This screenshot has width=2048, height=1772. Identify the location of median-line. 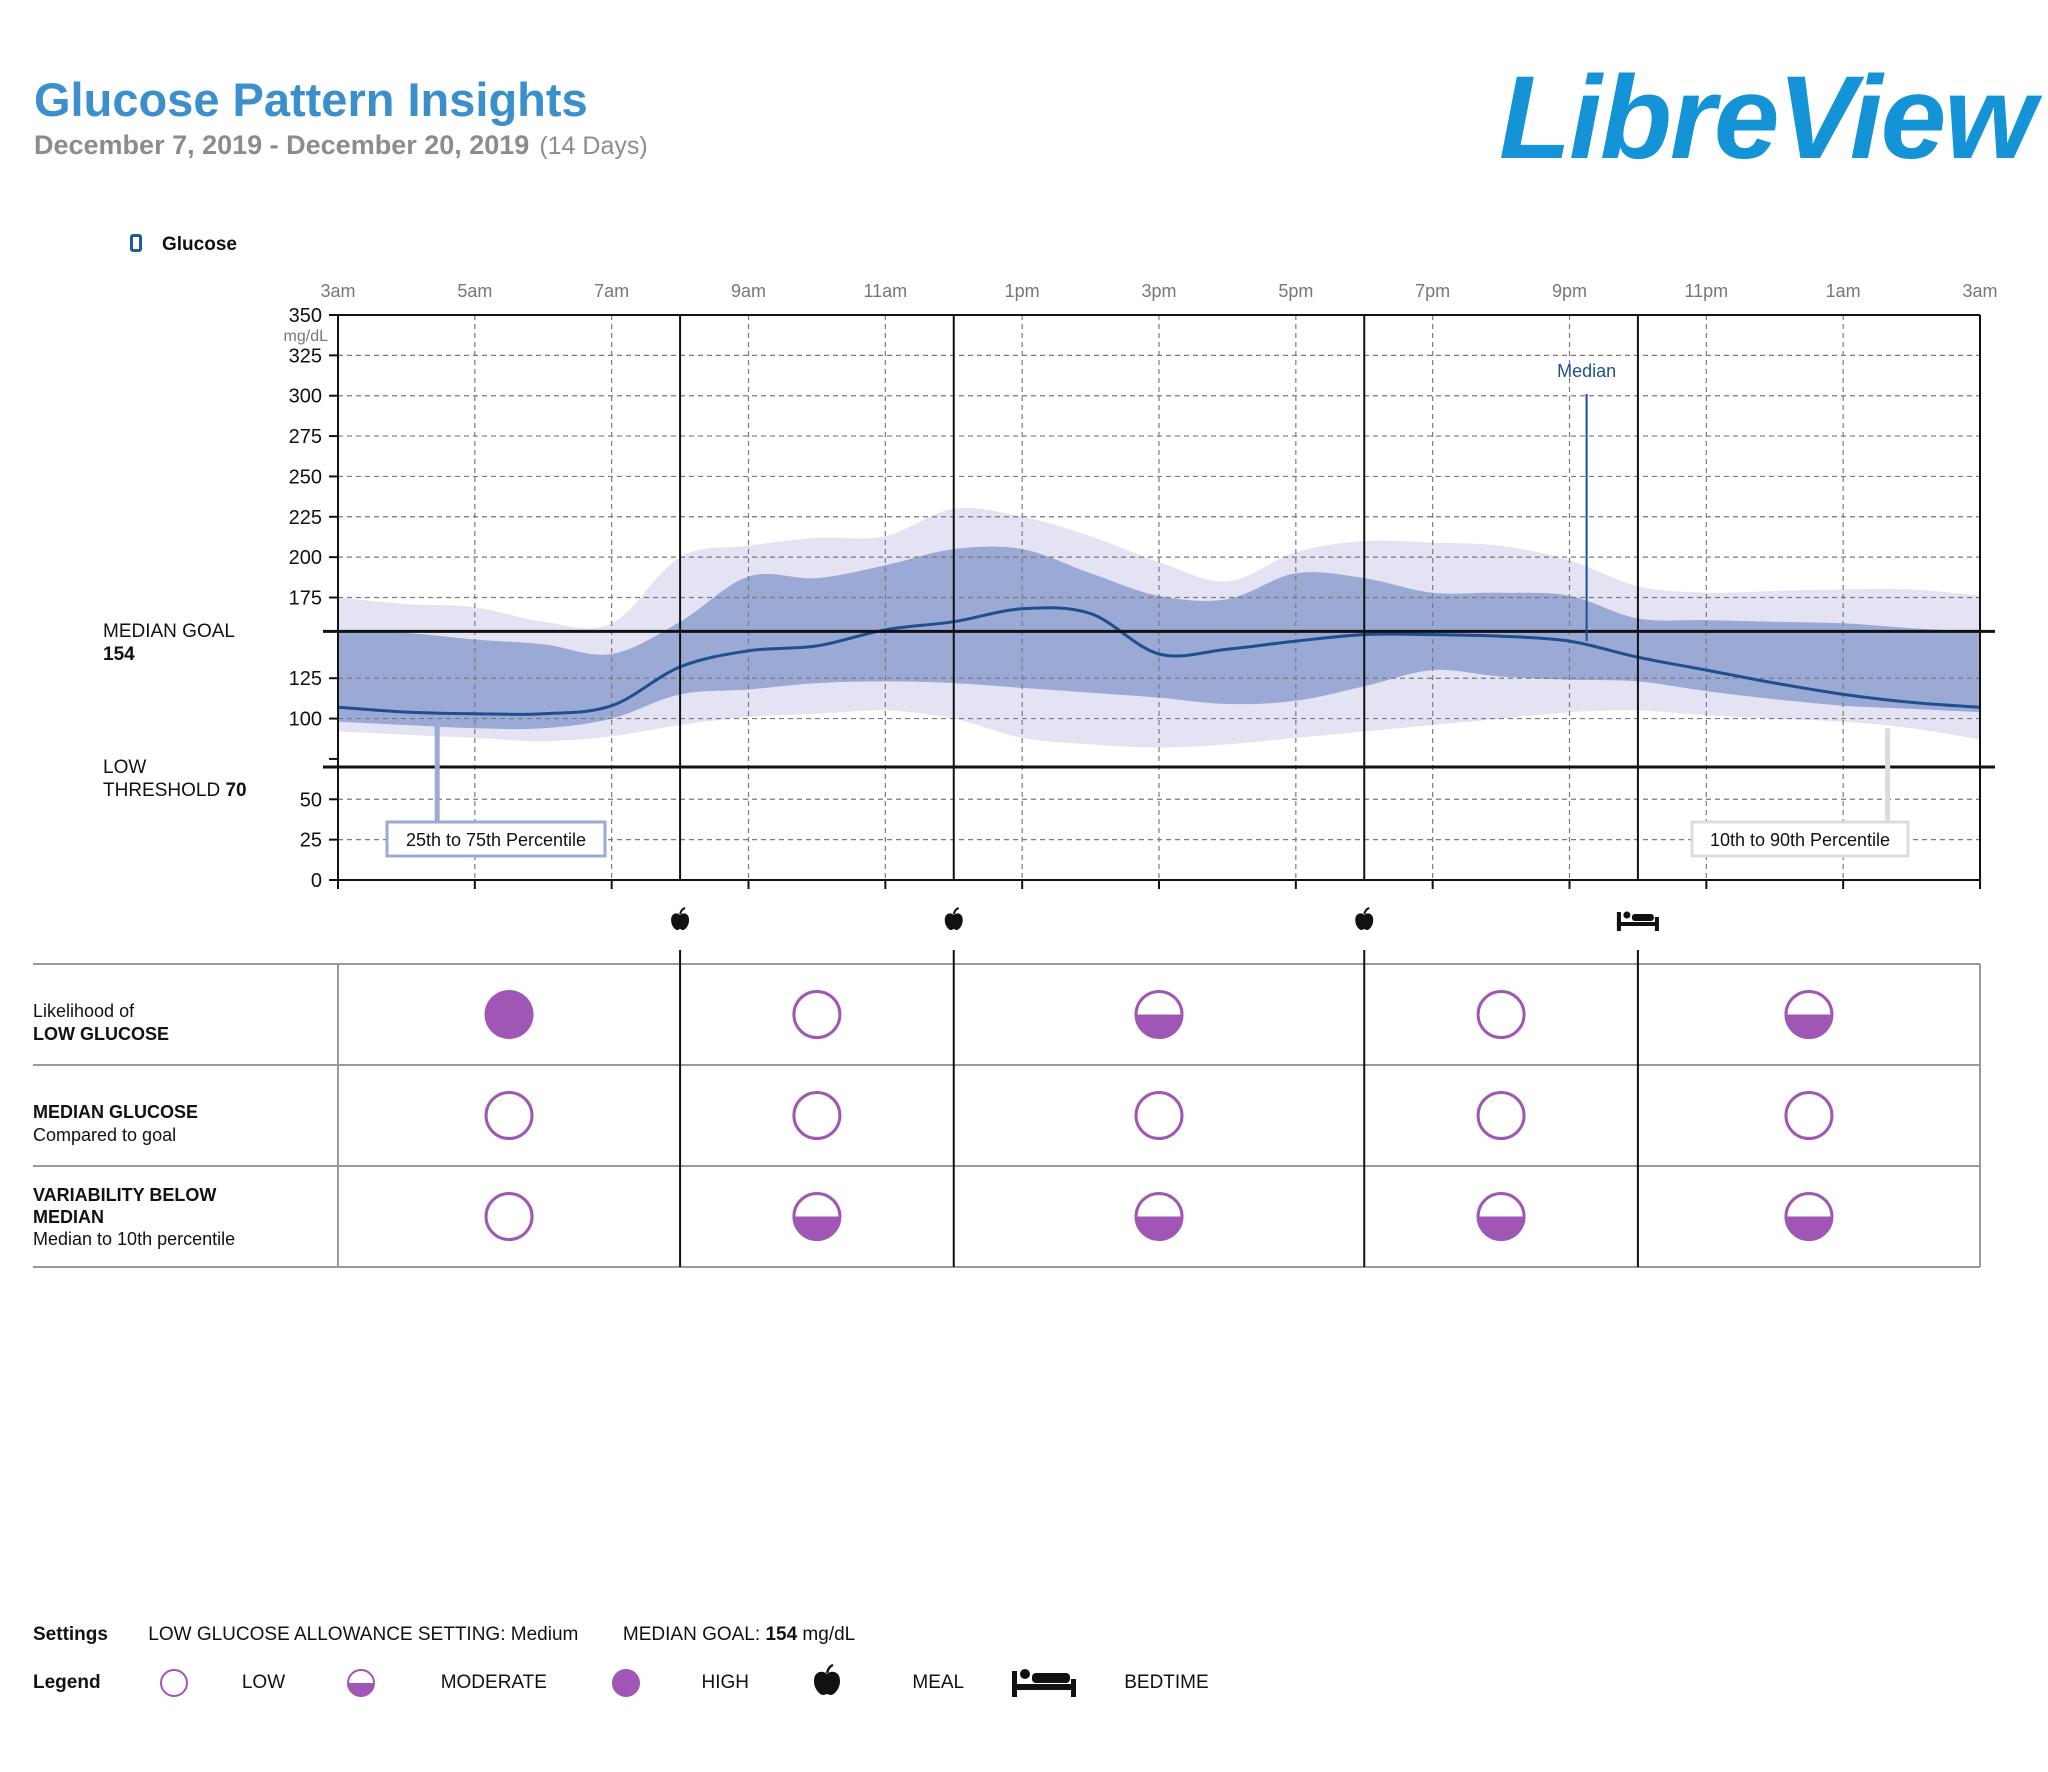
(1159, 661).